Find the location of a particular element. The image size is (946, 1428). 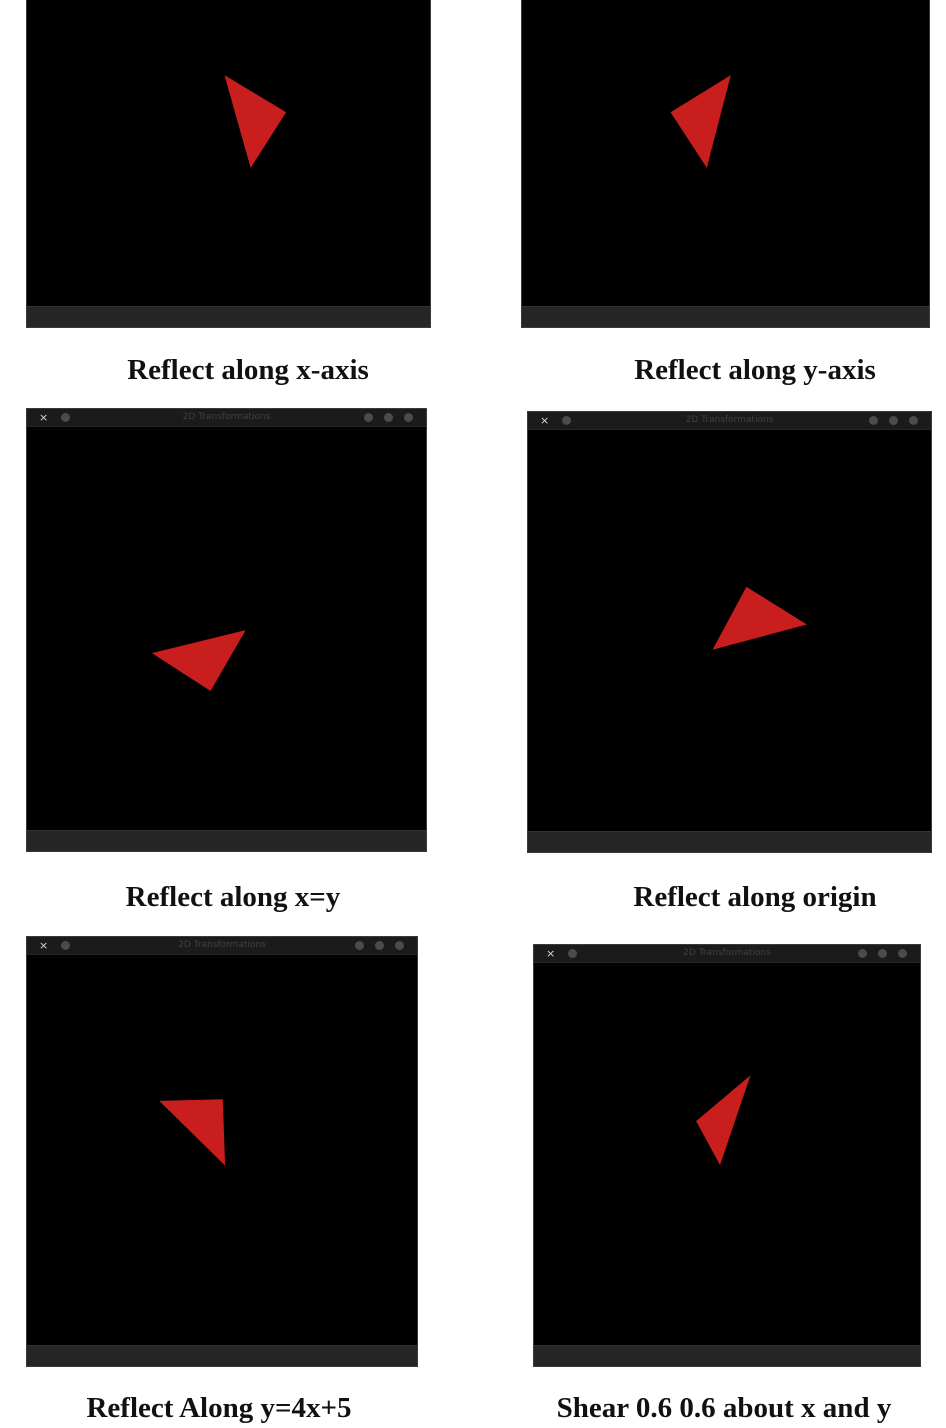

window-reflect-x-axis is located at coordinates (228, 164).